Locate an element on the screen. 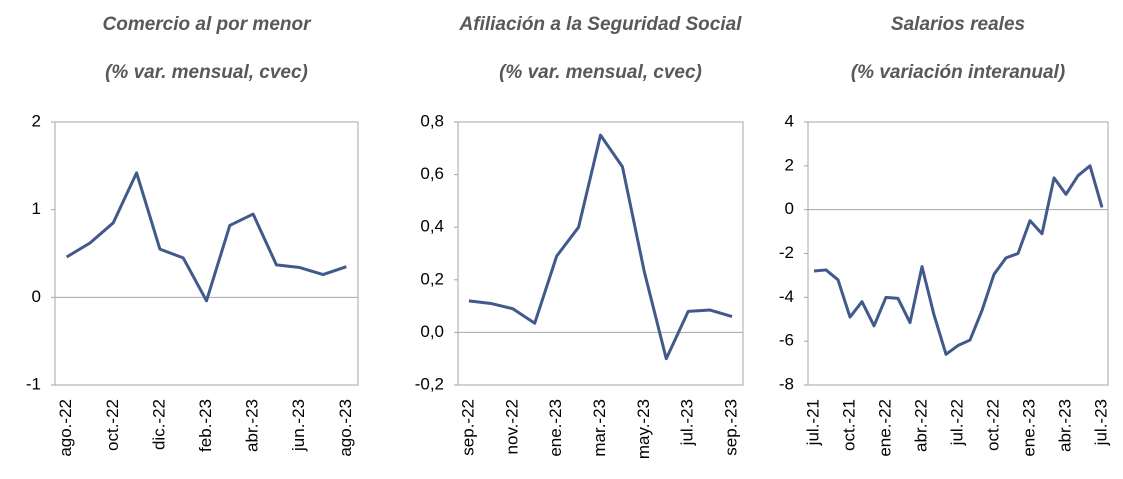 The height and width of the screenshot is (479, 1123). chart-subtitle: (% variación interanual) is located at coordinates (958, 72).